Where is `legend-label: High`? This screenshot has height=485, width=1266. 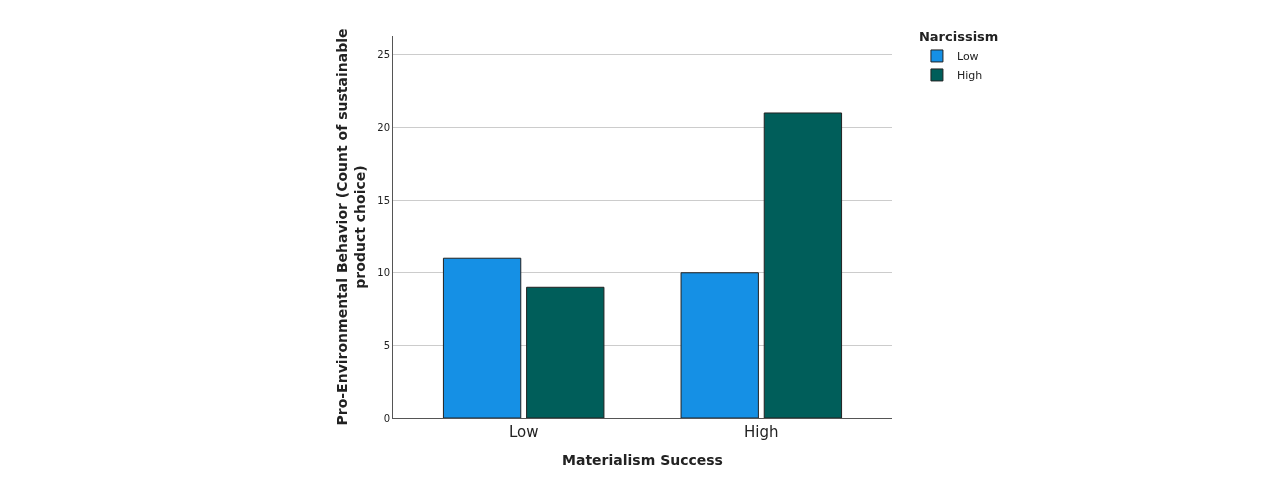 legend-label: High is located at coordinates (969, 76).